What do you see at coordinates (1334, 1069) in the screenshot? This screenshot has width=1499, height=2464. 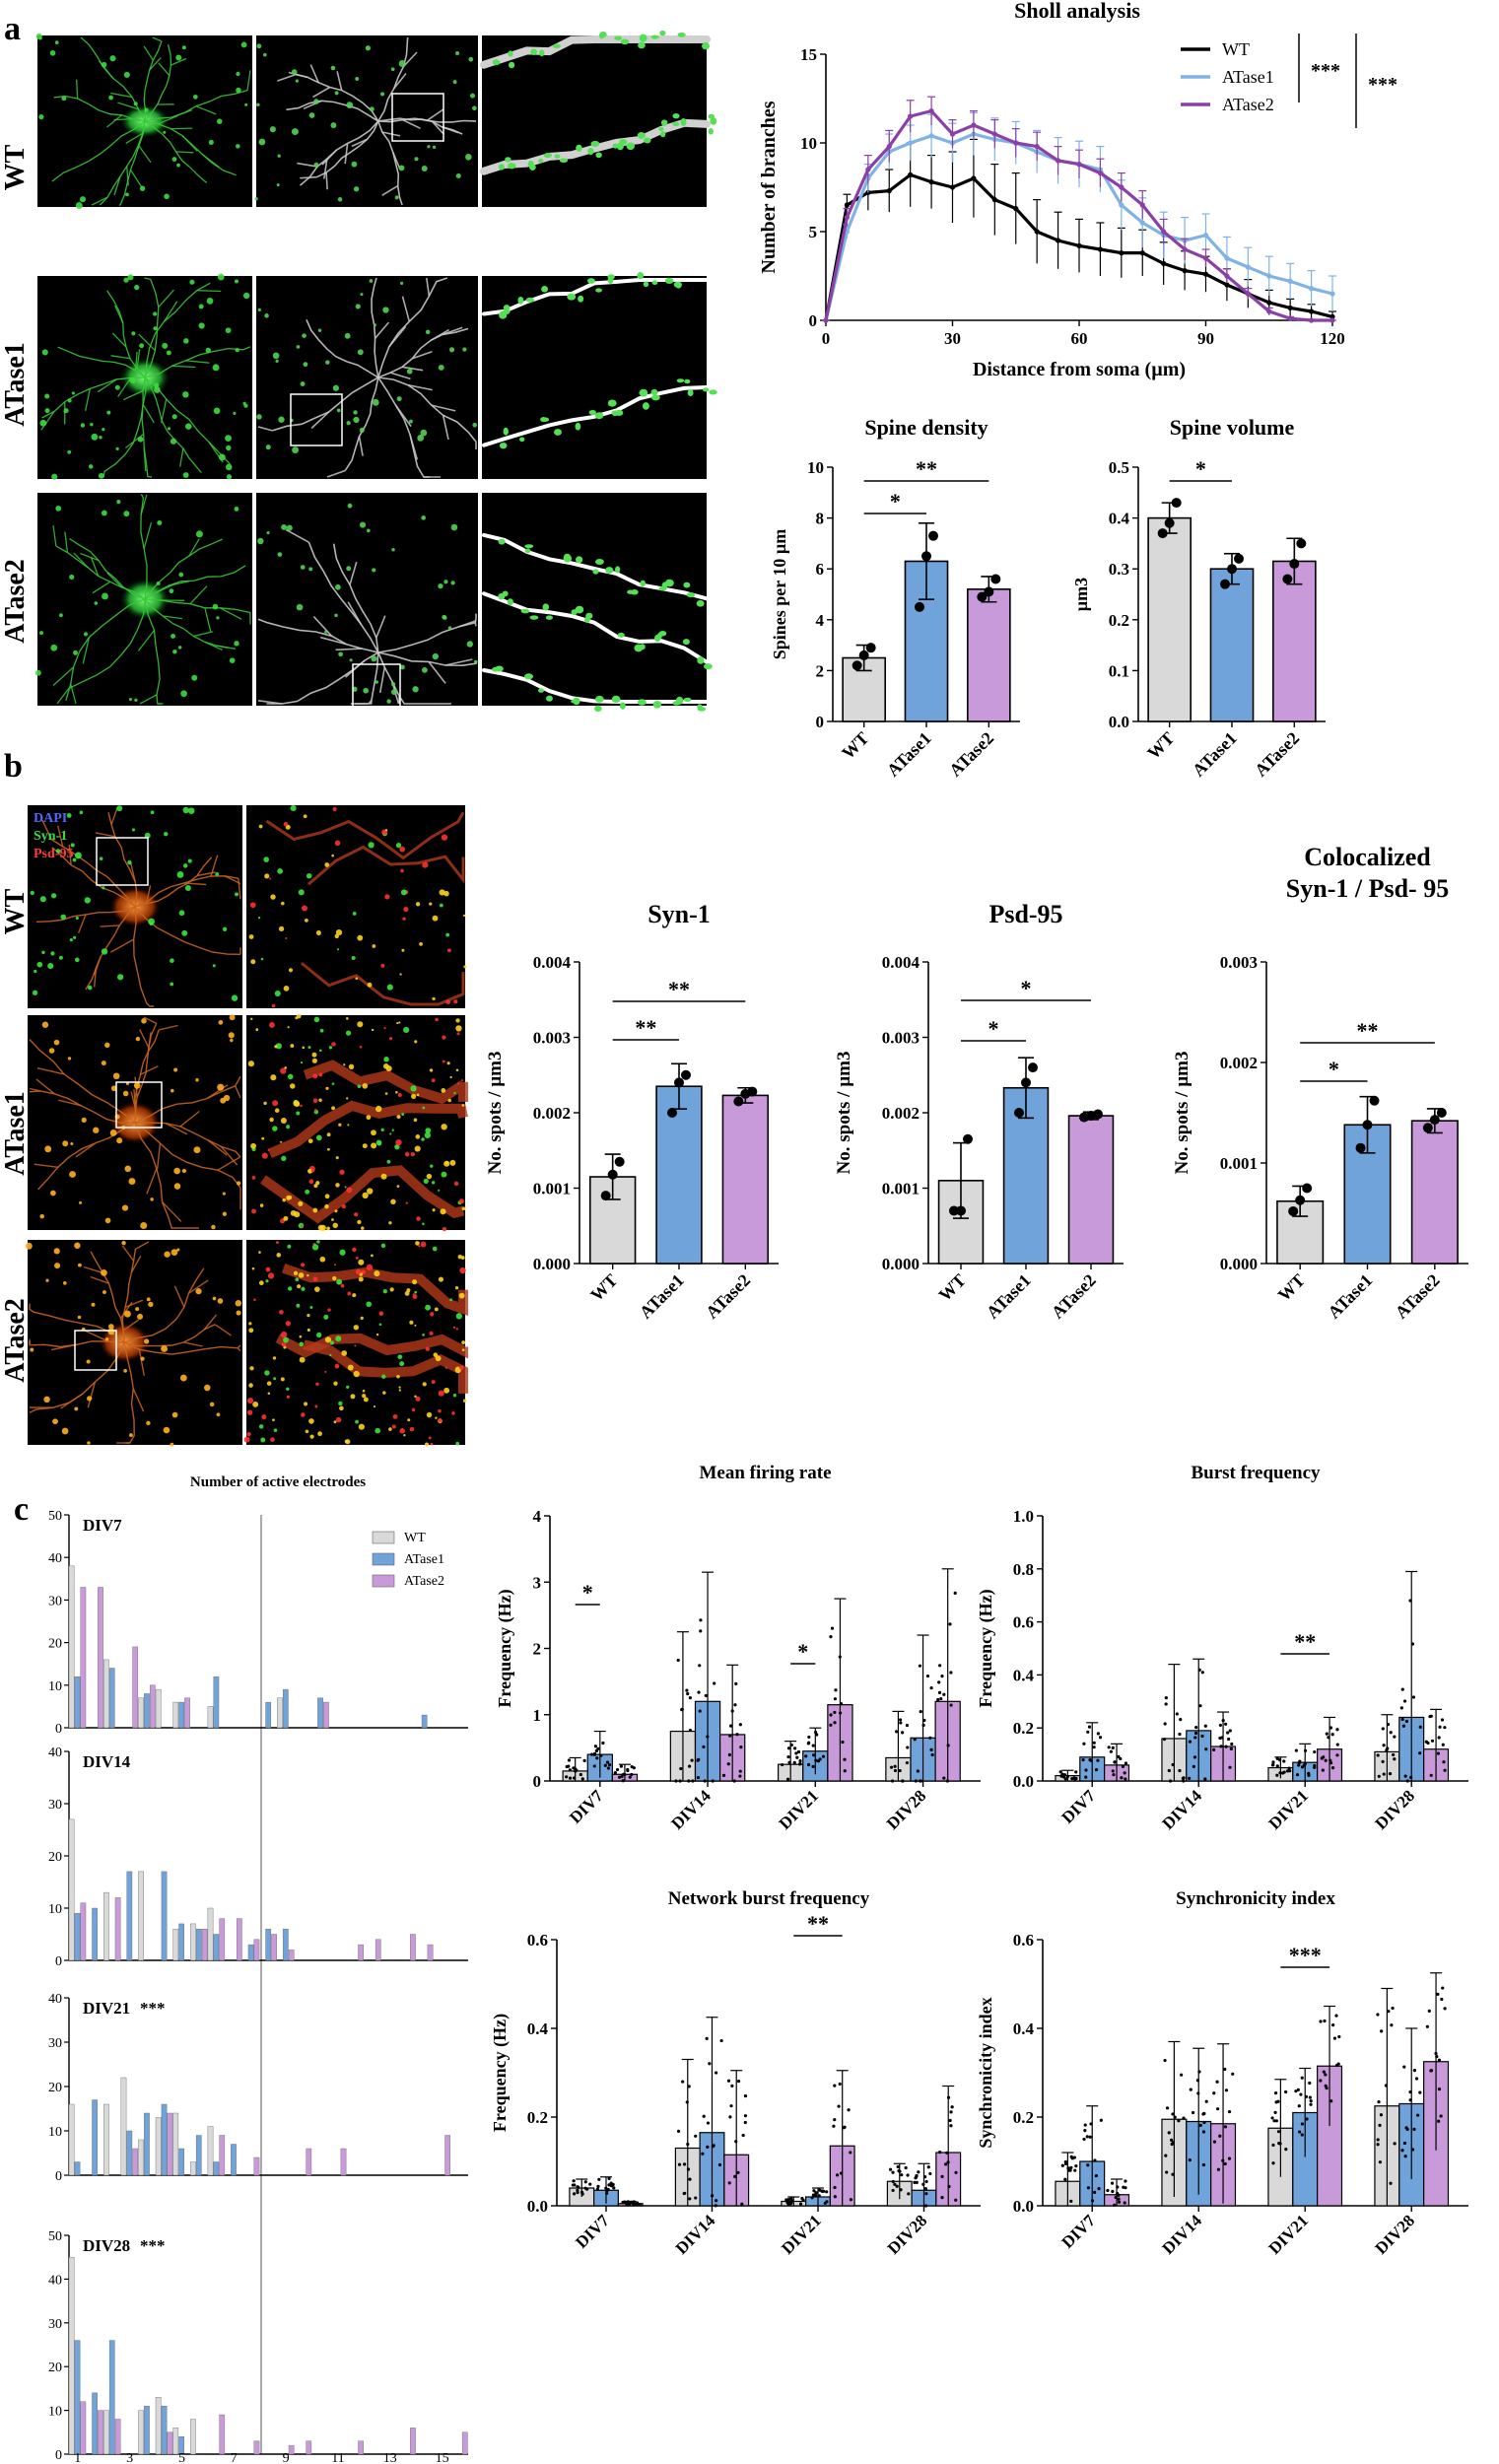 I see `significance-label: *` at bounding box center [1334, 1069].